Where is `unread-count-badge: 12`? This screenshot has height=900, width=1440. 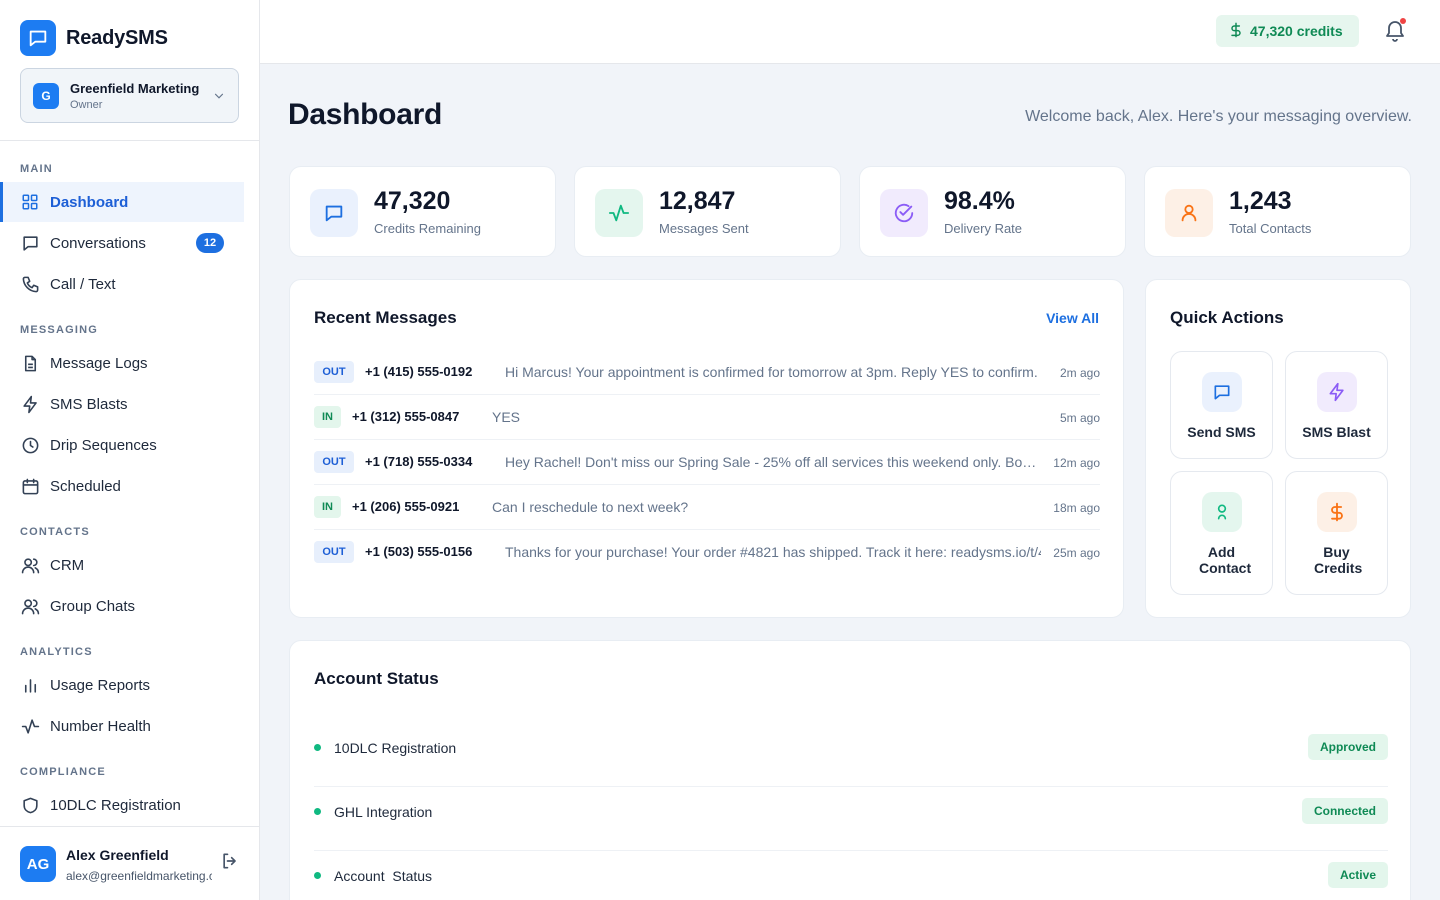 unread-count-badge: 12 is located at coordinates (210, 243).